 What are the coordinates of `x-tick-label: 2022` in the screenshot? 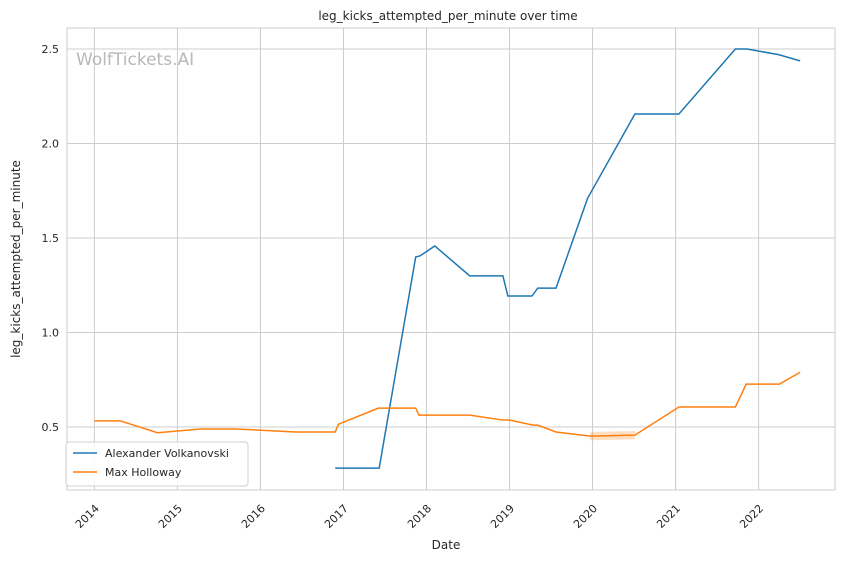 It's located at (751, 516).